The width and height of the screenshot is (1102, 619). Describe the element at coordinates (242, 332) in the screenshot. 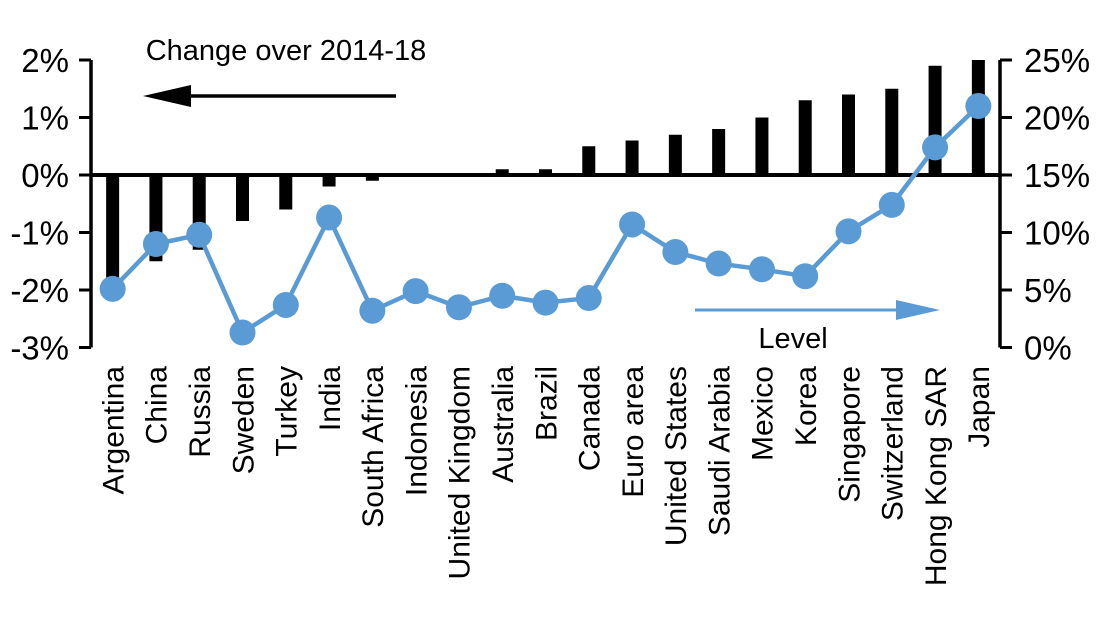

I see `level-marker-sweden` at that location.